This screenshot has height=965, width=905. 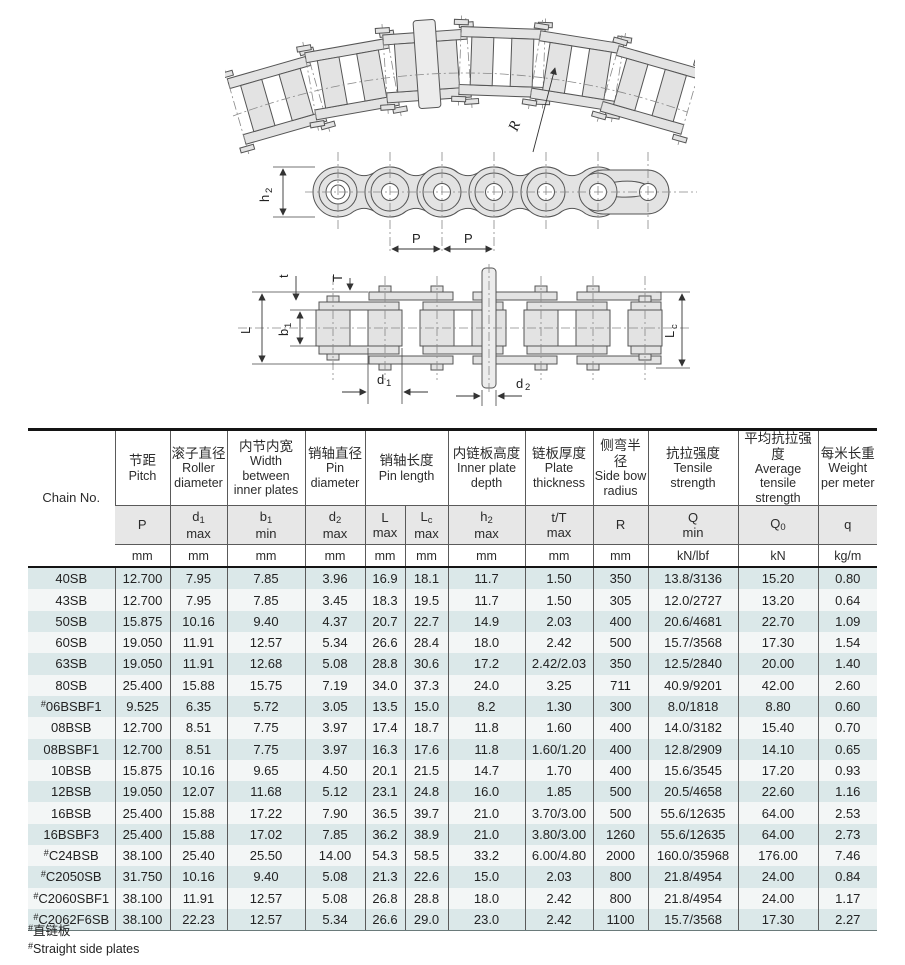 What do you see at coordinates (426, 525) in the screenshot?
I see `sym-pin-length-lc: Lc max` at bounding box center [426, 525].